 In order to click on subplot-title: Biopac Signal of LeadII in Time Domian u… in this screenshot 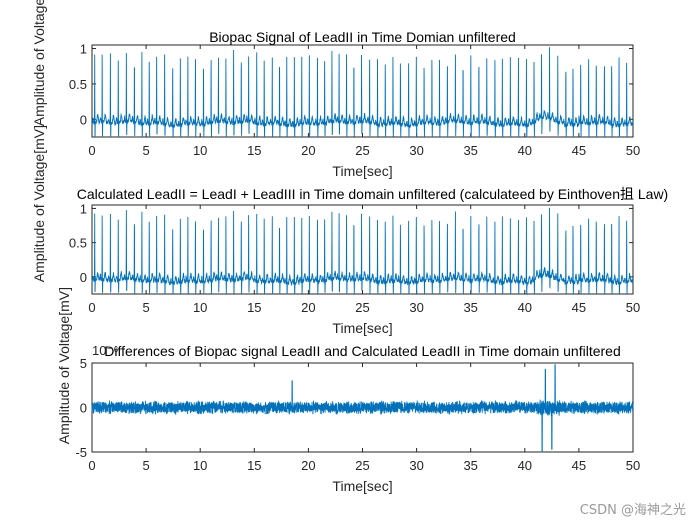, I will do `click(362, 37)`.